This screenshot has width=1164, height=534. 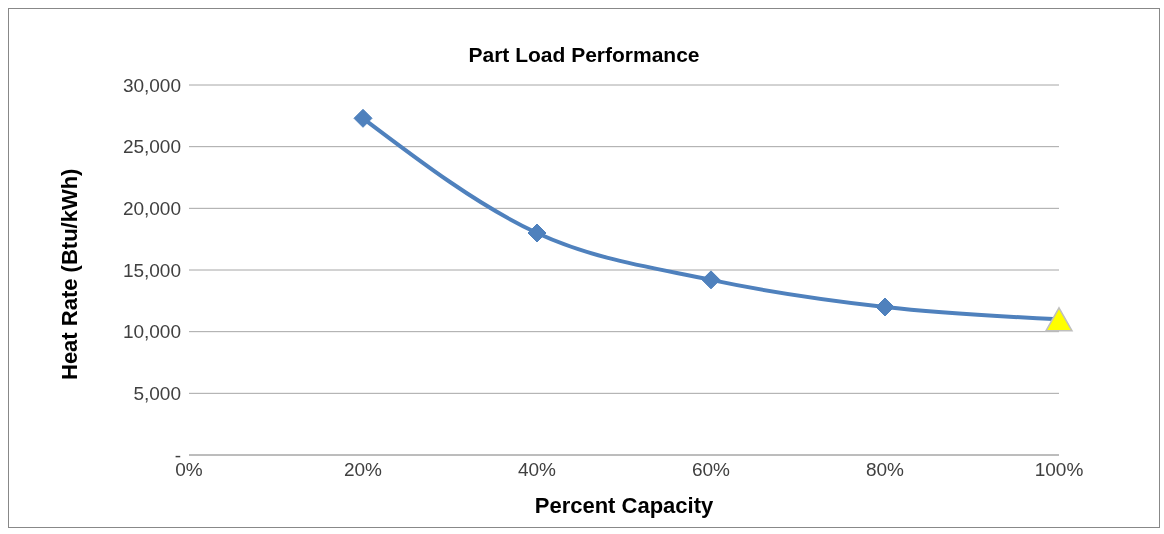 What do you see at coordinates (151, 209) in the screenshot?
I see `y-tick-label: 20,000` at bounding box center [151, 209].